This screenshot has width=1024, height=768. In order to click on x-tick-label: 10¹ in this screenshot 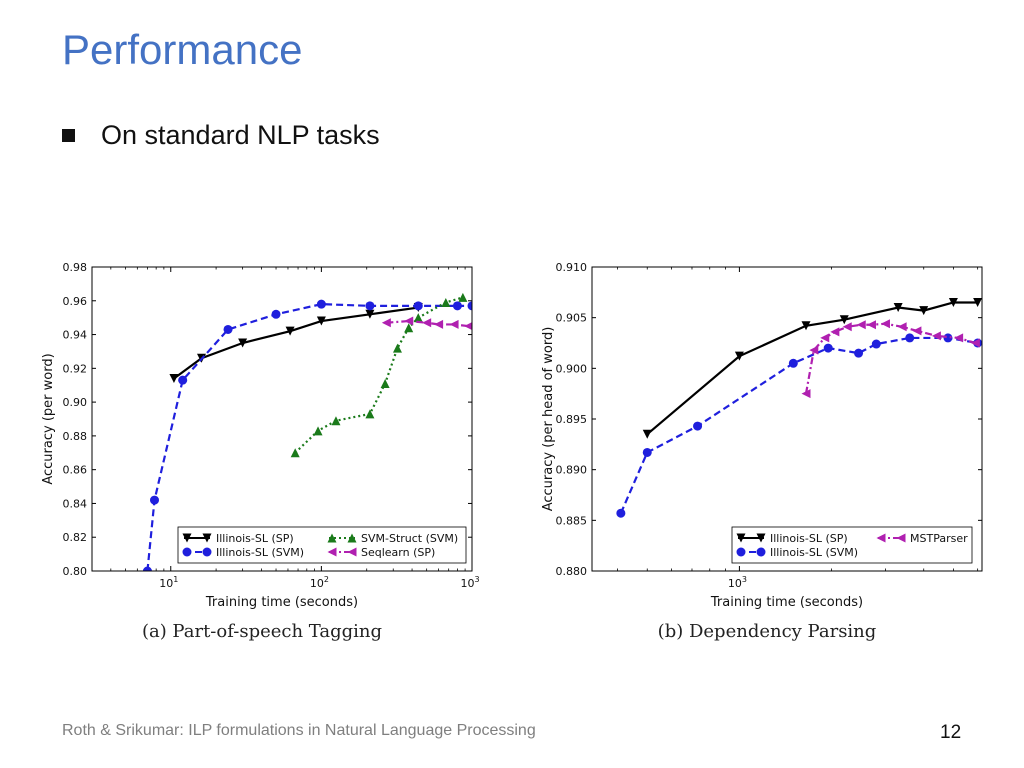, I will do `click(168, 582)`.